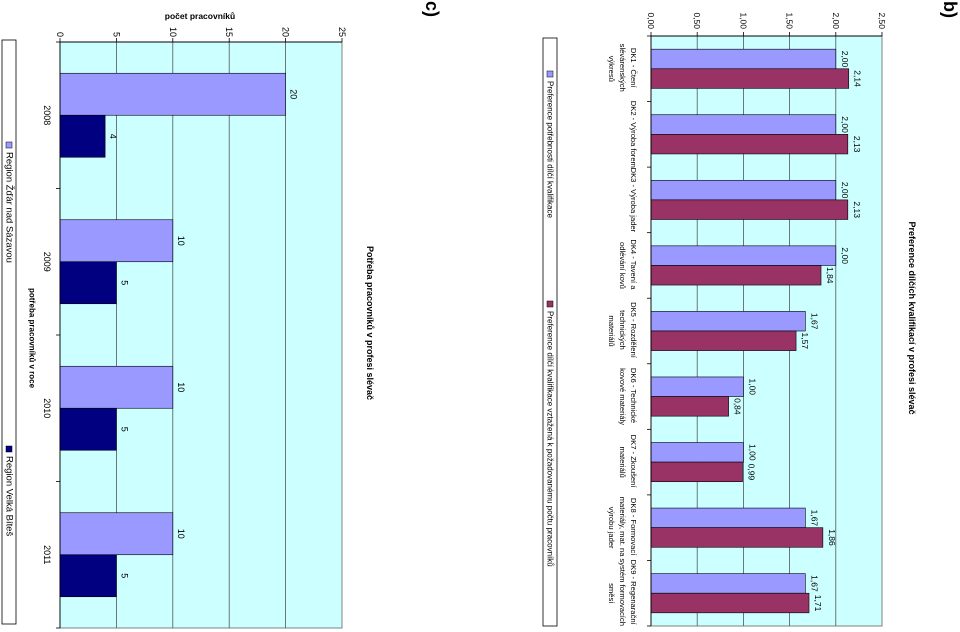  What do you see at coordinates (173, 32) in the screenshot?
I see `value-tick-label: 10` at bounding box center [173, 32].